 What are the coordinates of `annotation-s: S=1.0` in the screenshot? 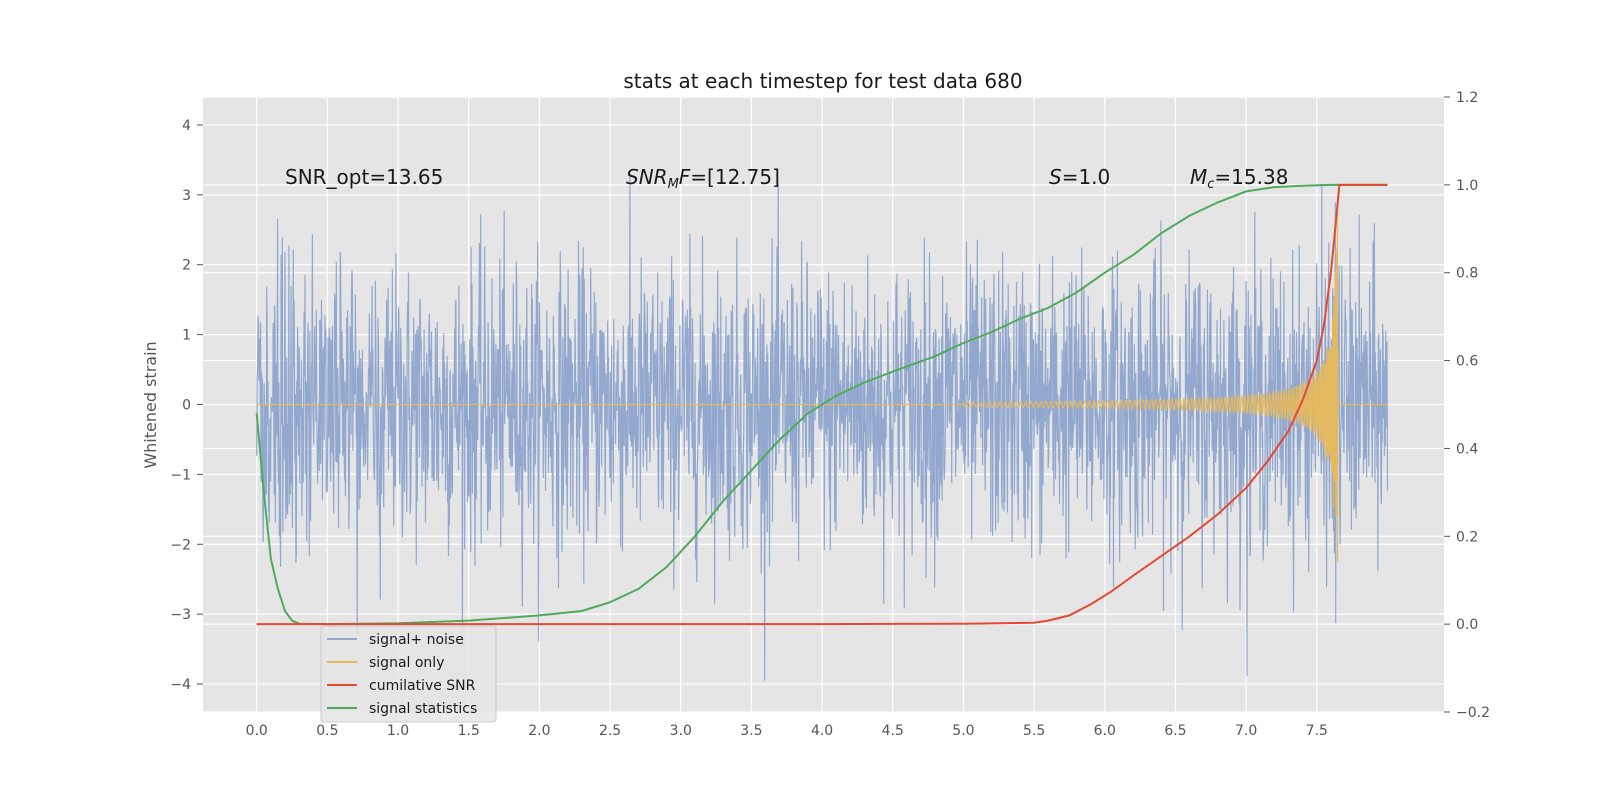 It's located at (1079, 177).